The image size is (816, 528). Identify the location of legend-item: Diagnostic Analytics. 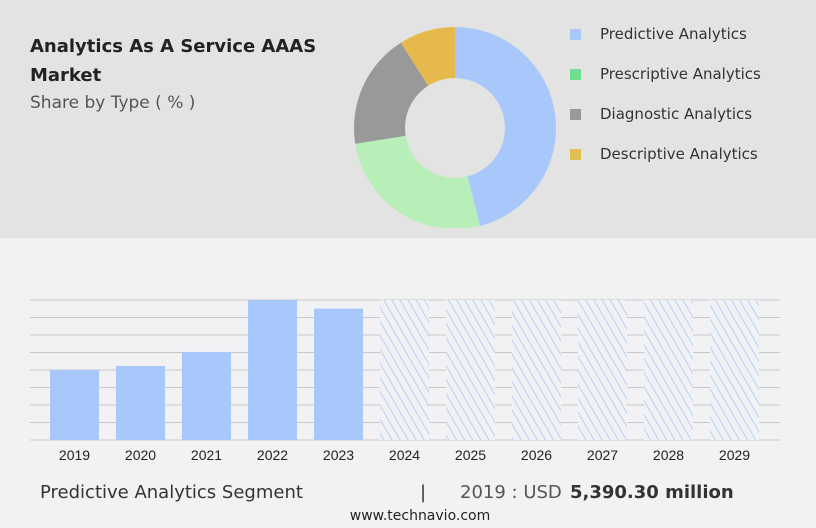
(665, 114).